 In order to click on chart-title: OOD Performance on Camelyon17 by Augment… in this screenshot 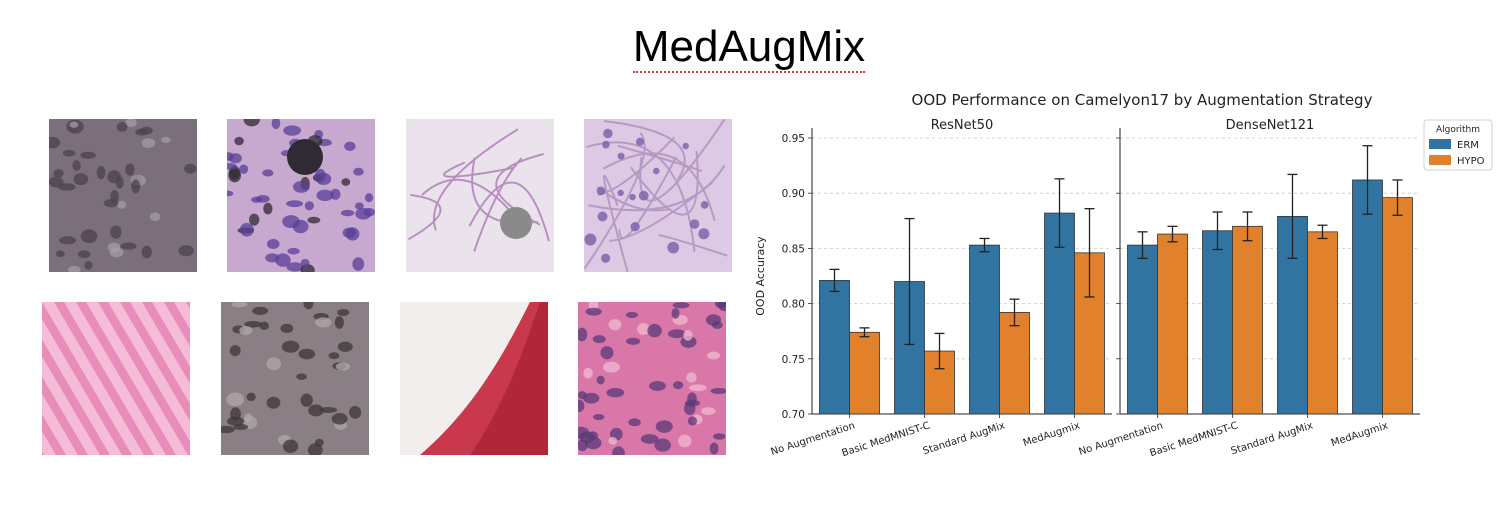, I will do `click(1142, 100)`.